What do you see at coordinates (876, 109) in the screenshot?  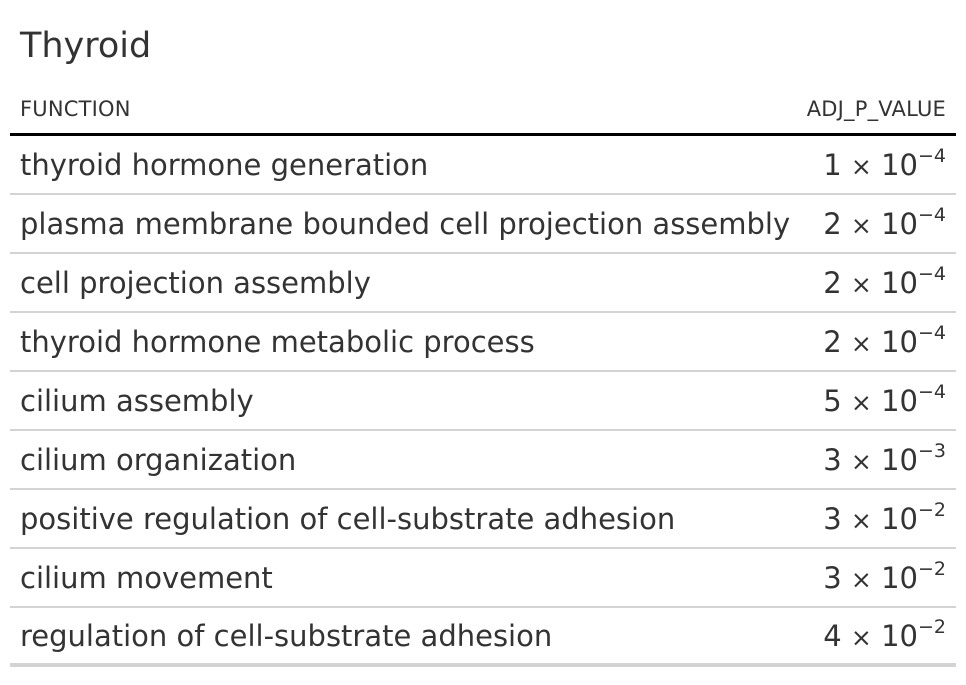 I see `column-header-adj-p-value: ADJ_P_VALUE` at bounding box center [876, 109].